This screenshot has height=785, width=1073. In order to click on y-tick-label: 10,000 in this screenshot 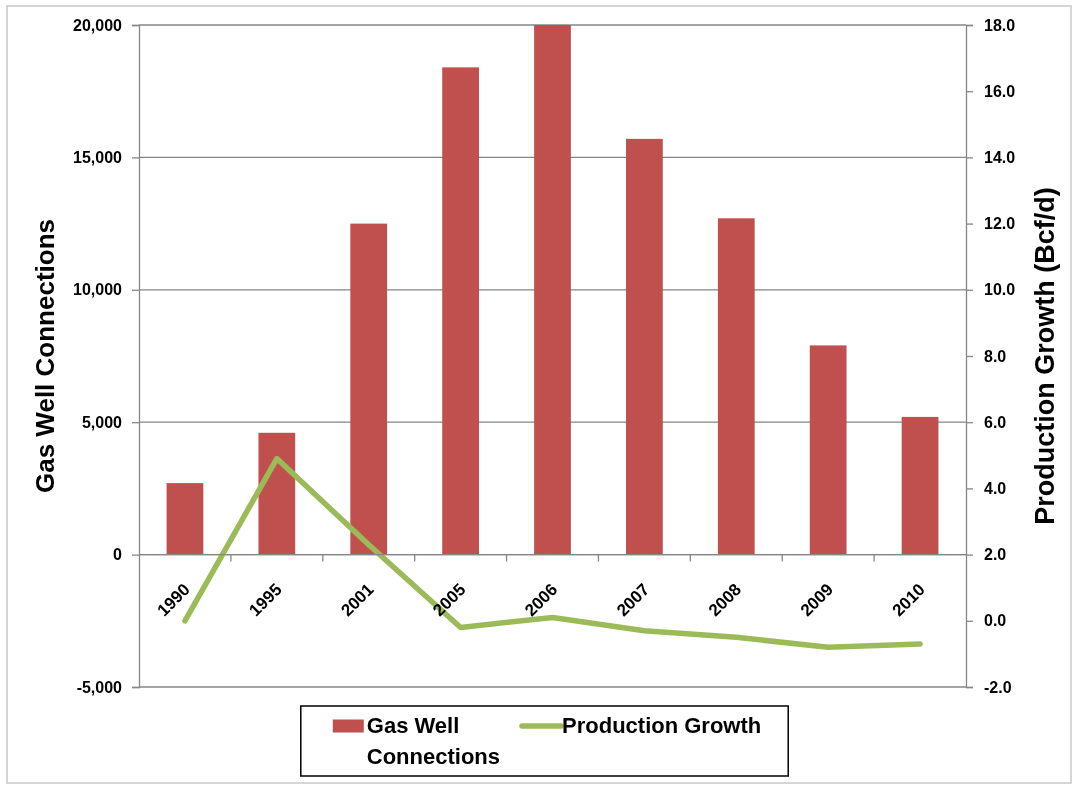, I will do `click(98, 290)`.